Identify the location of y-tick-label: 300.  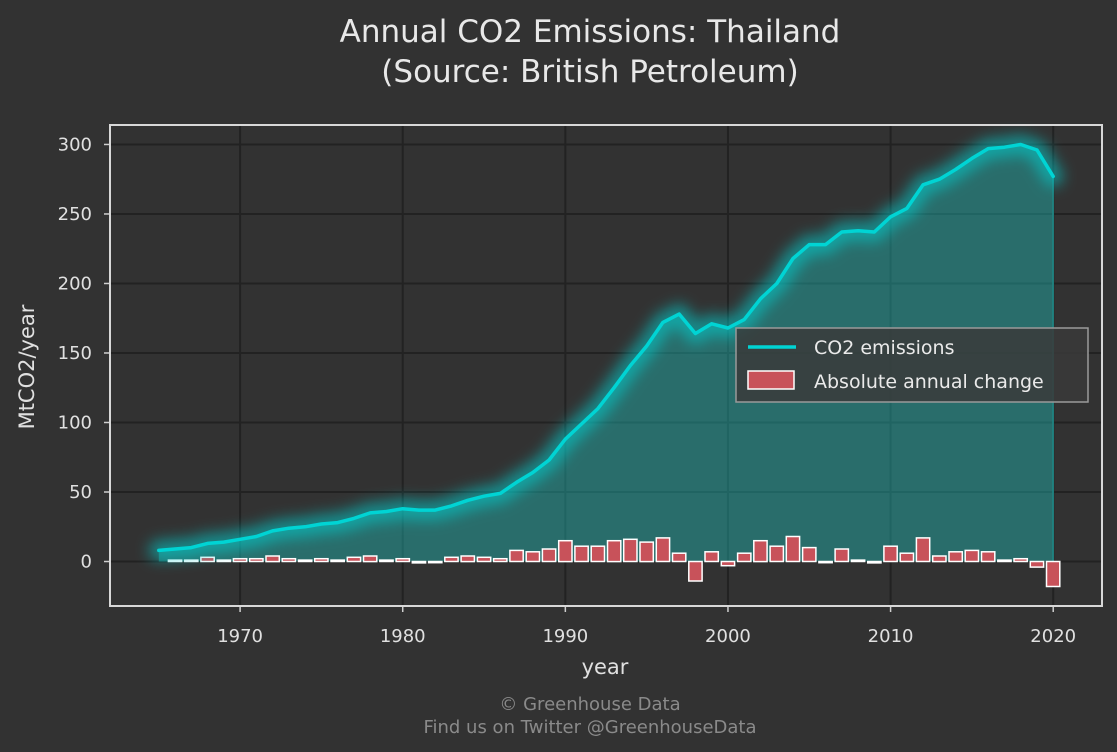
(75, 144).